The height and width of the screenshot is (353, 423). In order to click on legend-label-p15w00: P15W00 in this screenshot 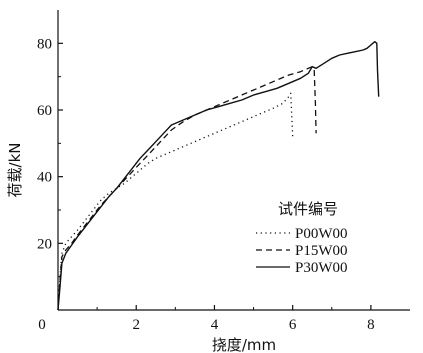, I will do `click(321, 251)`.